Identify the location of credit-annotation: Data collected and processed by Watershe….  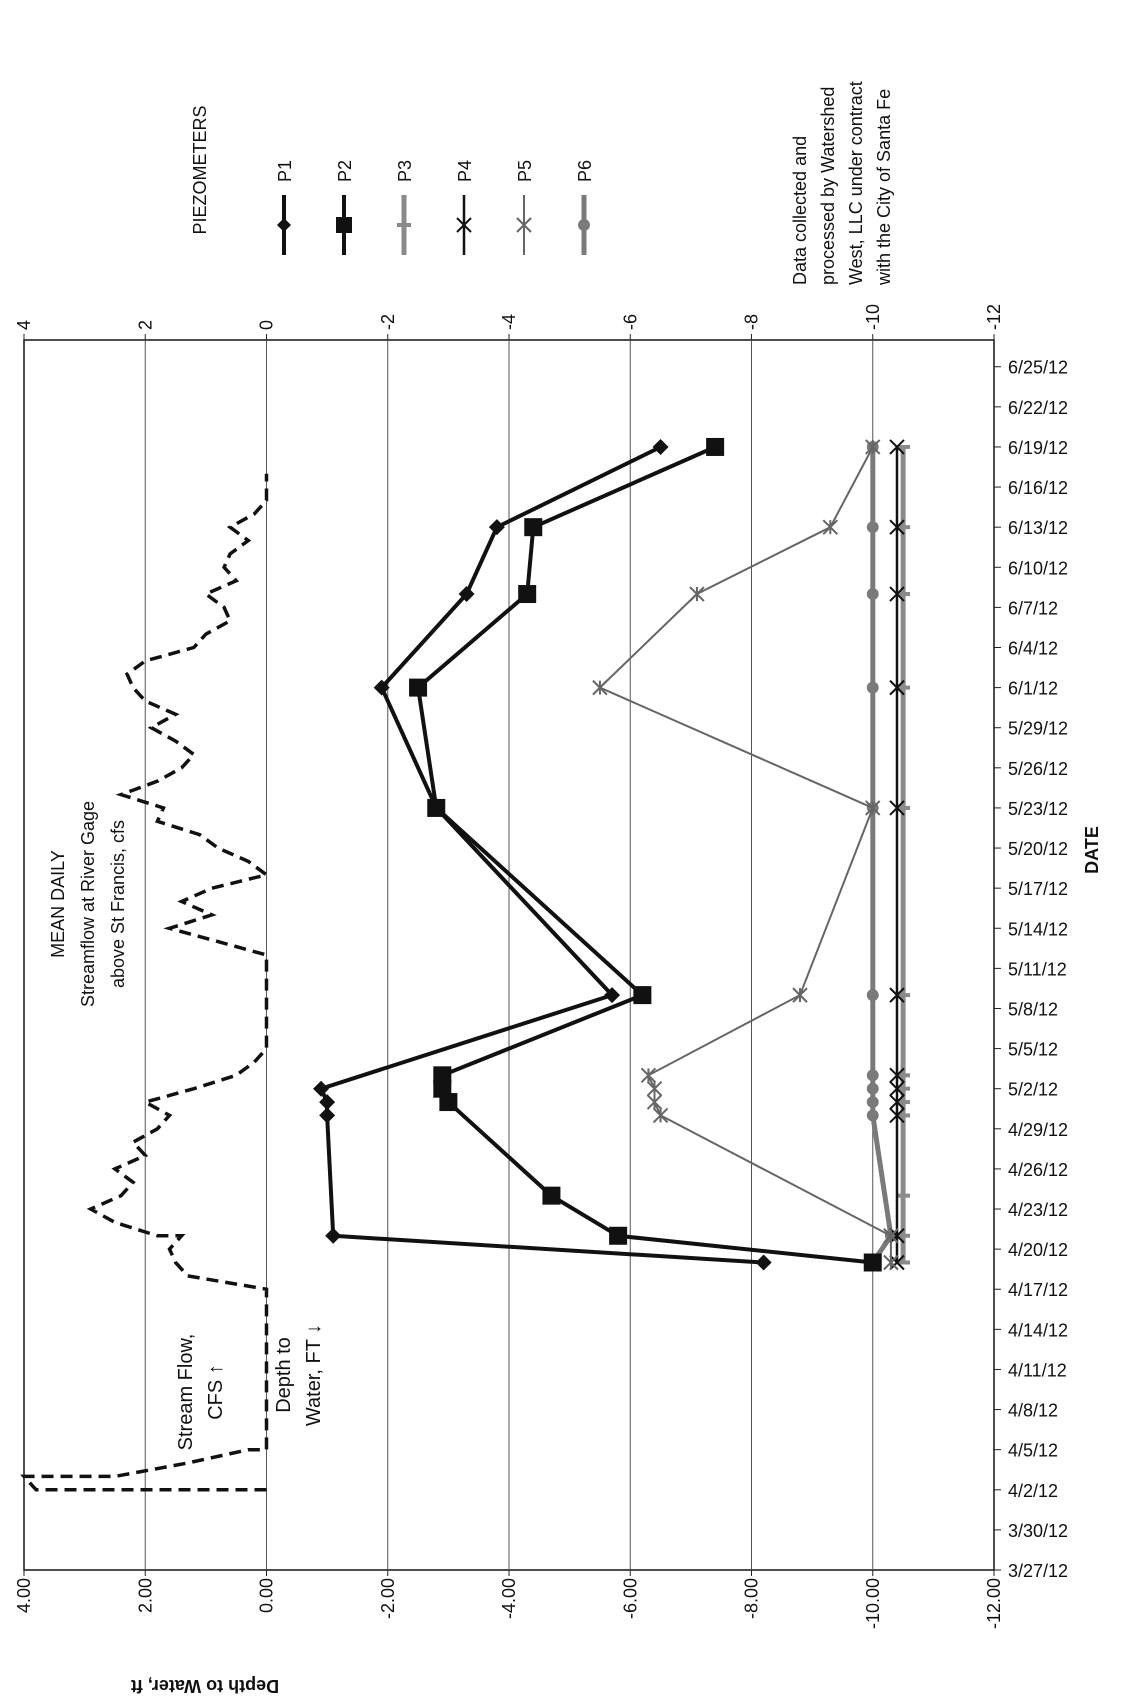
(842, 183).